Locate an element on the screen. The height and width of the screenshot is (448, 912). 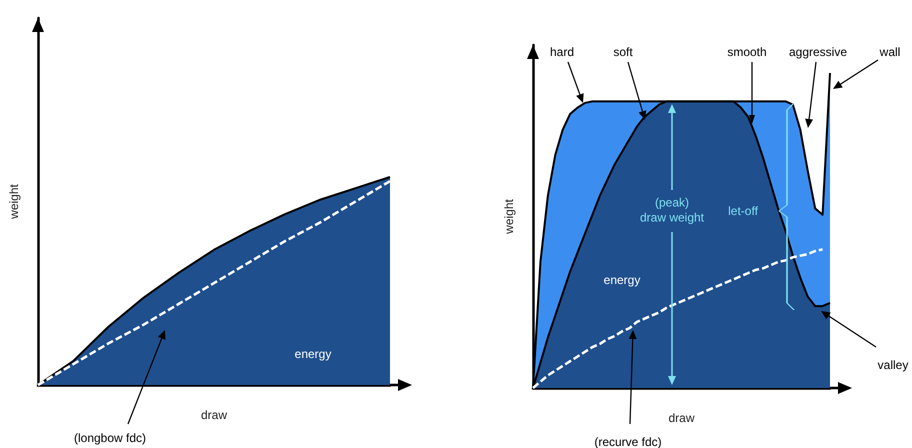
text: smooth is located at coordinates (747, 52).